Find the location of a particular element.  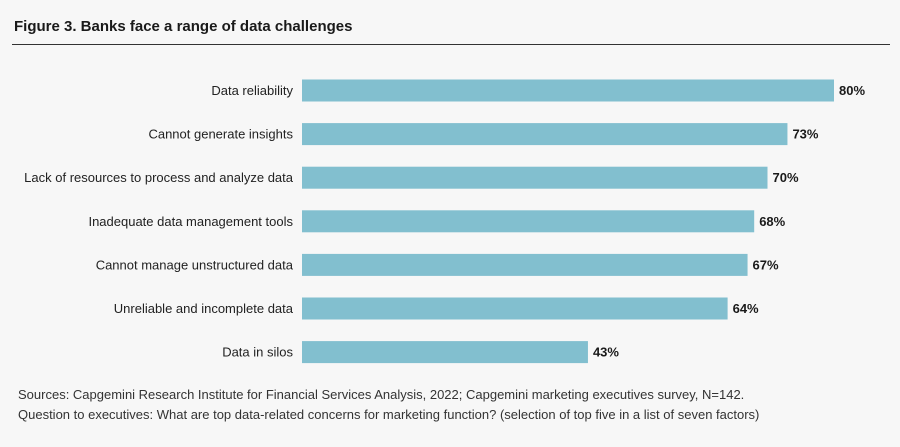

data-label: 80% is located at coordinates (852, 90).